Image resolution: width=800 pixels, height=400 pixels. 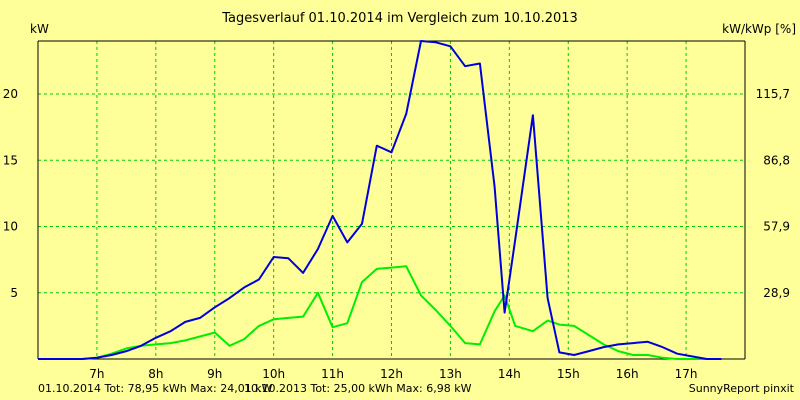 What do you see at coordinates (568, 374) in the screenshot?
I see `x-tick-label: 15h` at bounding box center [568, 374].